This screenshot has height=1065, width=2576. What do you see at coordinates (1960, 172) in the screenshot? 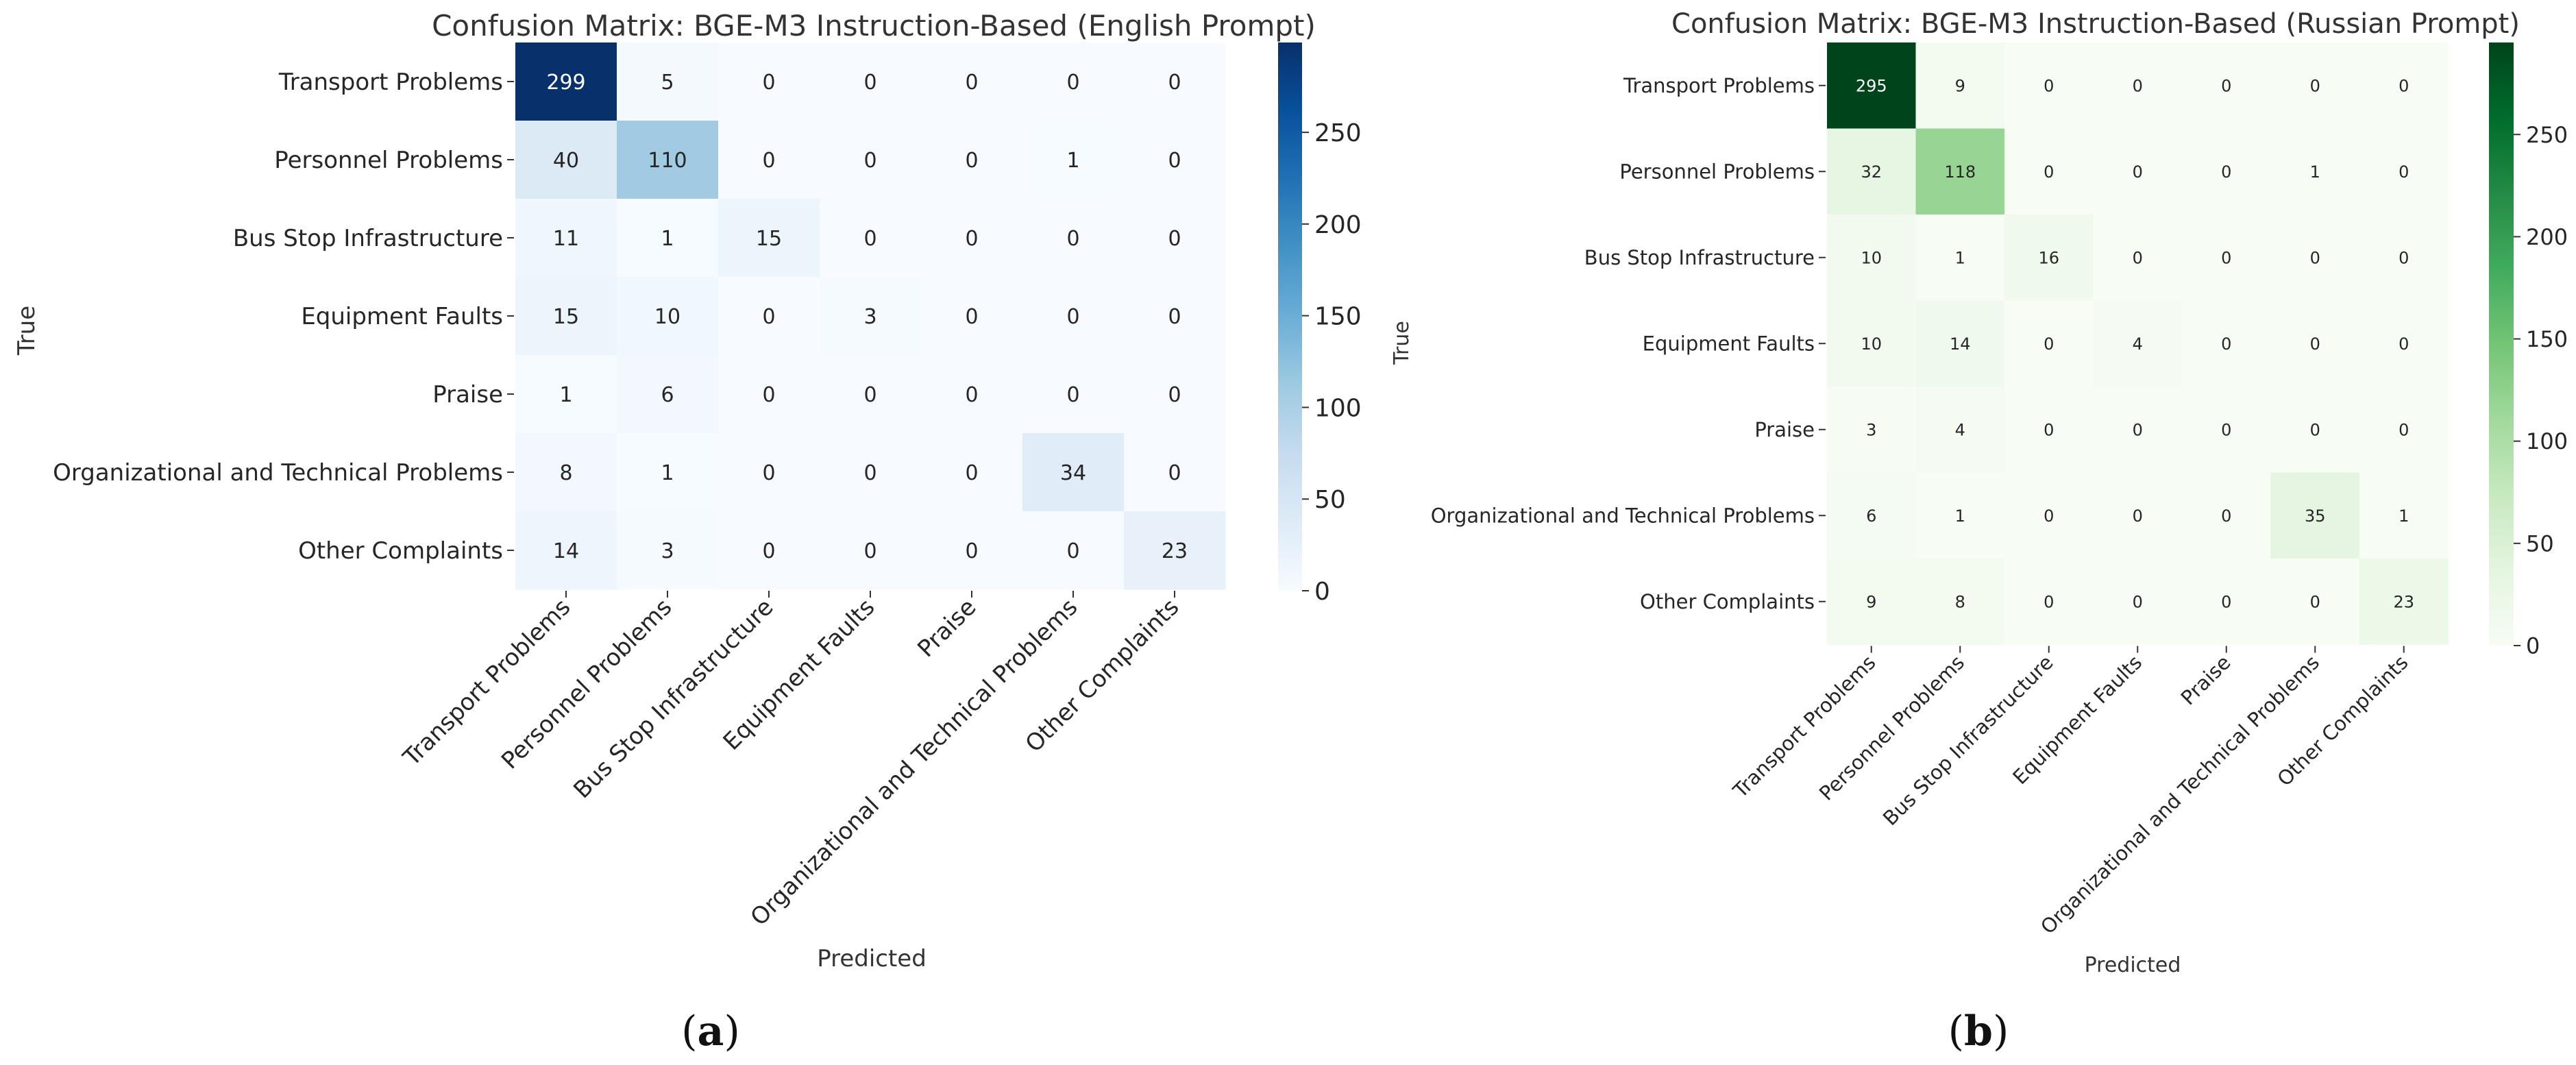
I see `cell-value-label: 118` at bounding box center [1960, 172].